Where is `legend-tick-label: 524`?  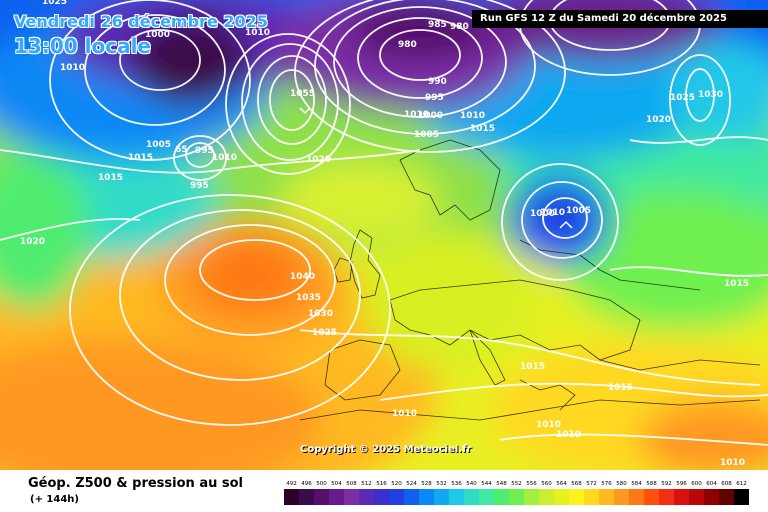 legend-tick-label: 524 is located at coordinates (411, 484).